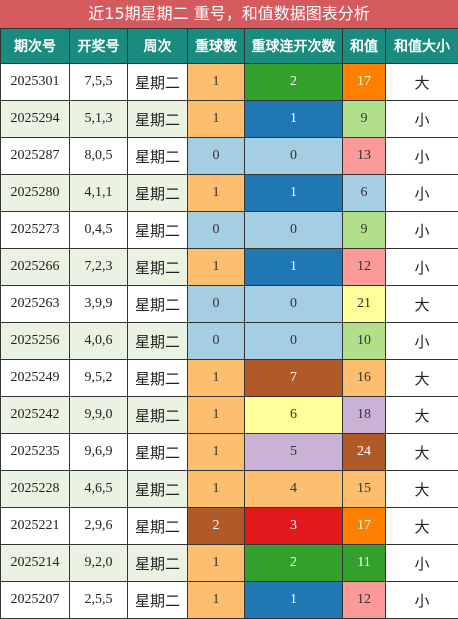 This screenshot has height=619, width=458. What do you see at coordinates (216, 46) in the screenshot?
I see `header-repeat: 重球数` at bounding box center [216, 46].